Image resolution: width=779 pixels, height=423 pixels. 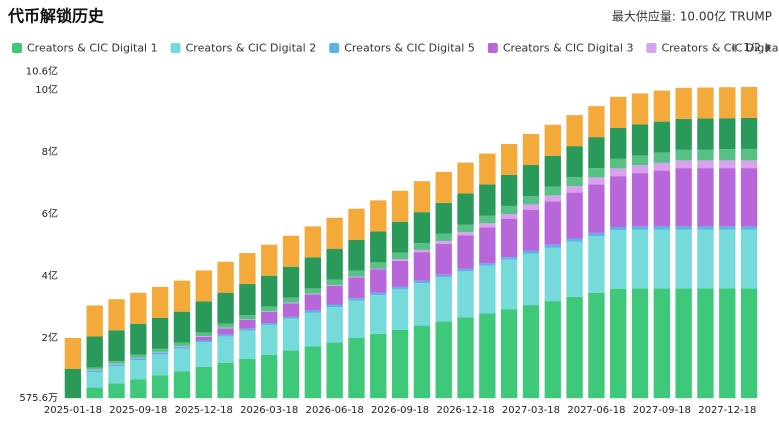 What do you see at coordinates (204, 410) in the screenshot?
I see `x-tick-label: 2025-12-18` at bounding box center [204, 410].